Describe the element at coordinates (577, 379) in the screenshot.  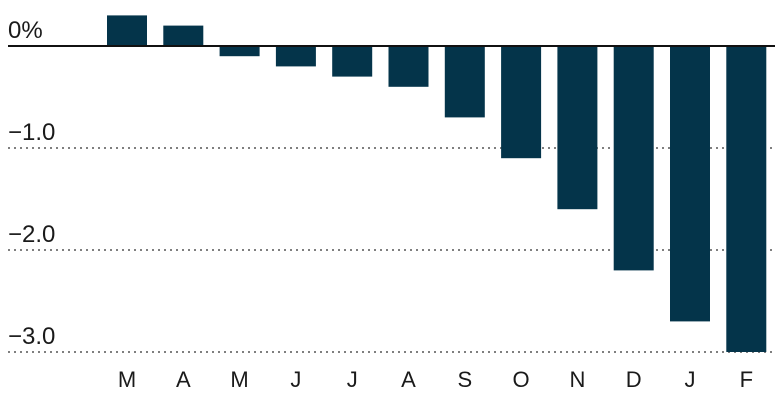
I see `x-category-label: N` at that location.